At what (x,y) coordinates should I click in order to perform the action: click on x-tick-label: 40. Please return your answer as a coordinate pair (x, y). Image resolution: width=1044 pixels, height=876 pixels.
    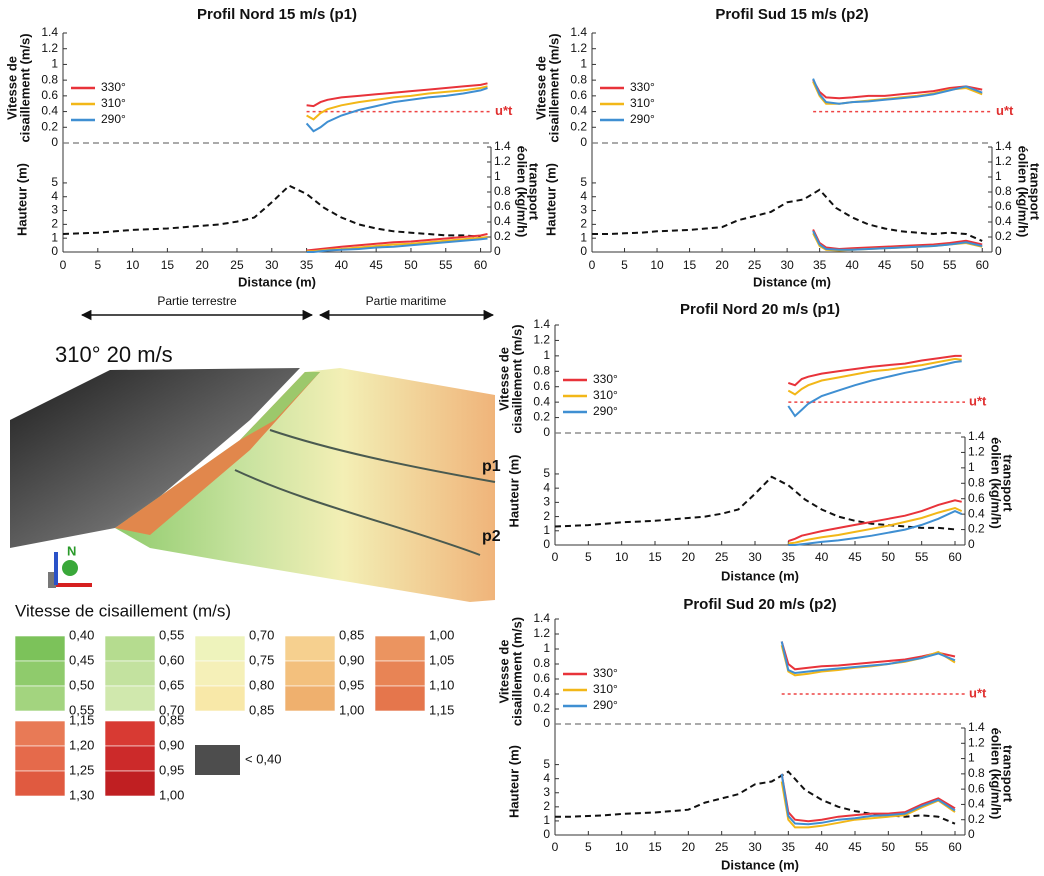
    Looking at the image, I should click on (342, 265).